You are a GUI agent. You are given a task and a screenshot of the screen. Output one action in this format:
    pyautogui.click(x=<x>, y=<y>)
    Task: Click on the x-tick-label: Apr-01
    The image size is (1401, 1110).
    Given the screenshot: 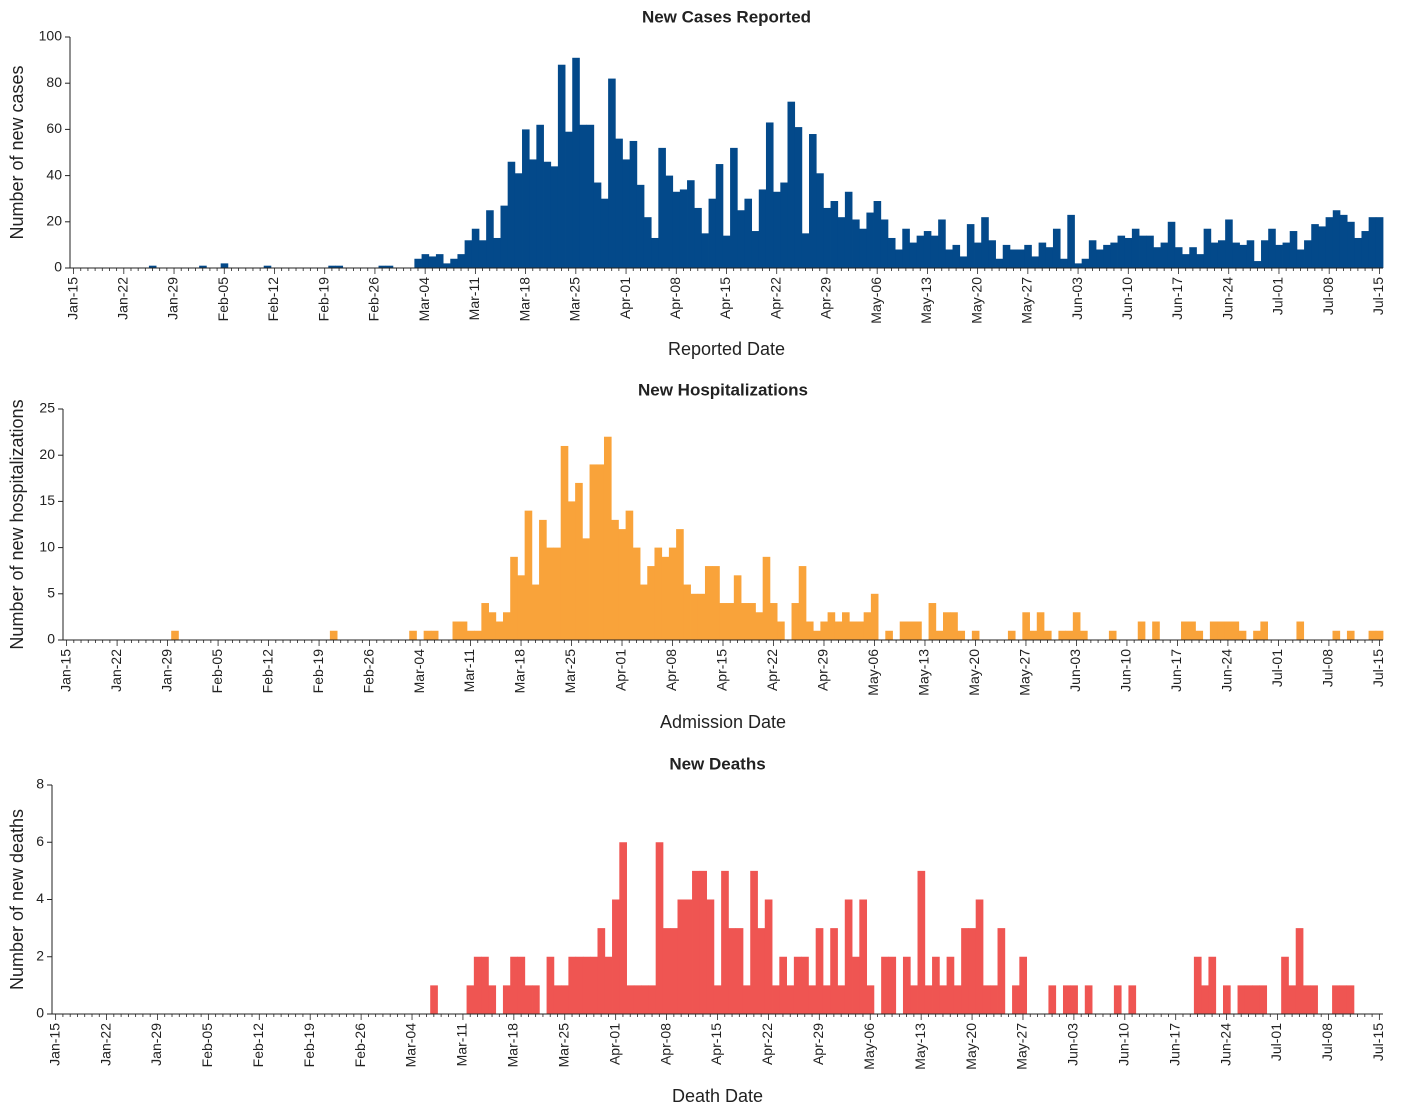 What is the action you would take?
    pyautogui.click(x=614, y=1044)
    